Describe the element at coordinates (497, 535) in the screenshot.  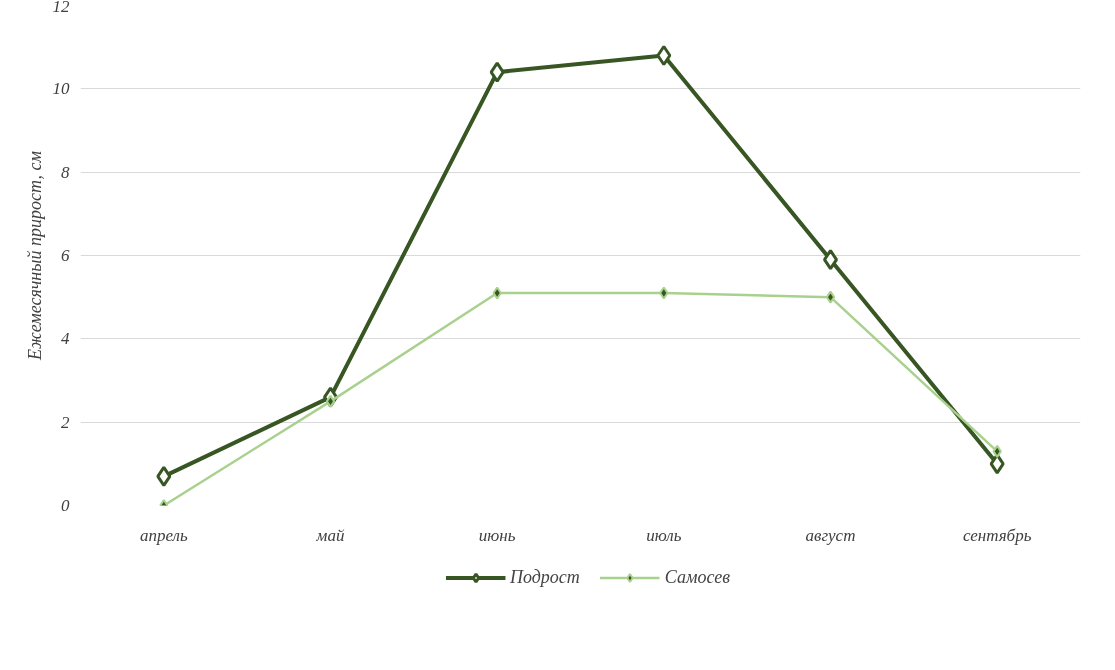
I see `x-tick-label: июнь` at that location.